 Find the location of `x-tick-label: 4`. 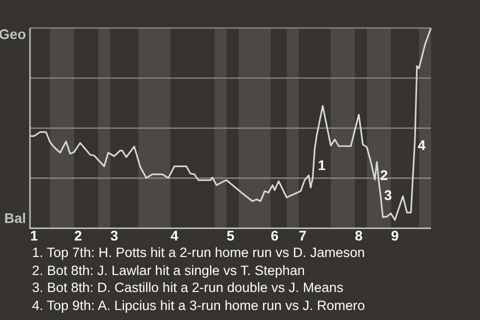

x-tick-label: 4 is located at coordinates (174, 235).